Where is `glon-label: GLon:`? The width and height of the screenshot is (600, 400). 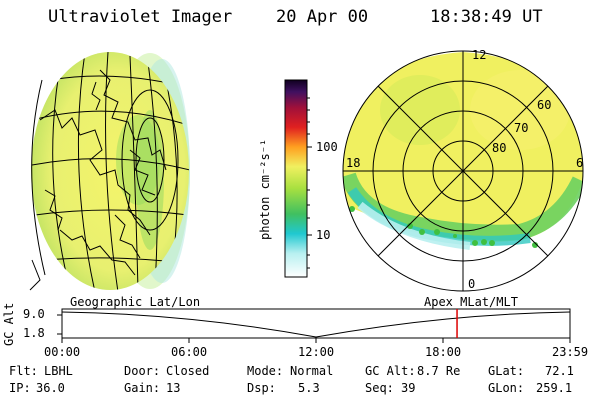
glon-label: GLon: is located at coordinates (506, 388).